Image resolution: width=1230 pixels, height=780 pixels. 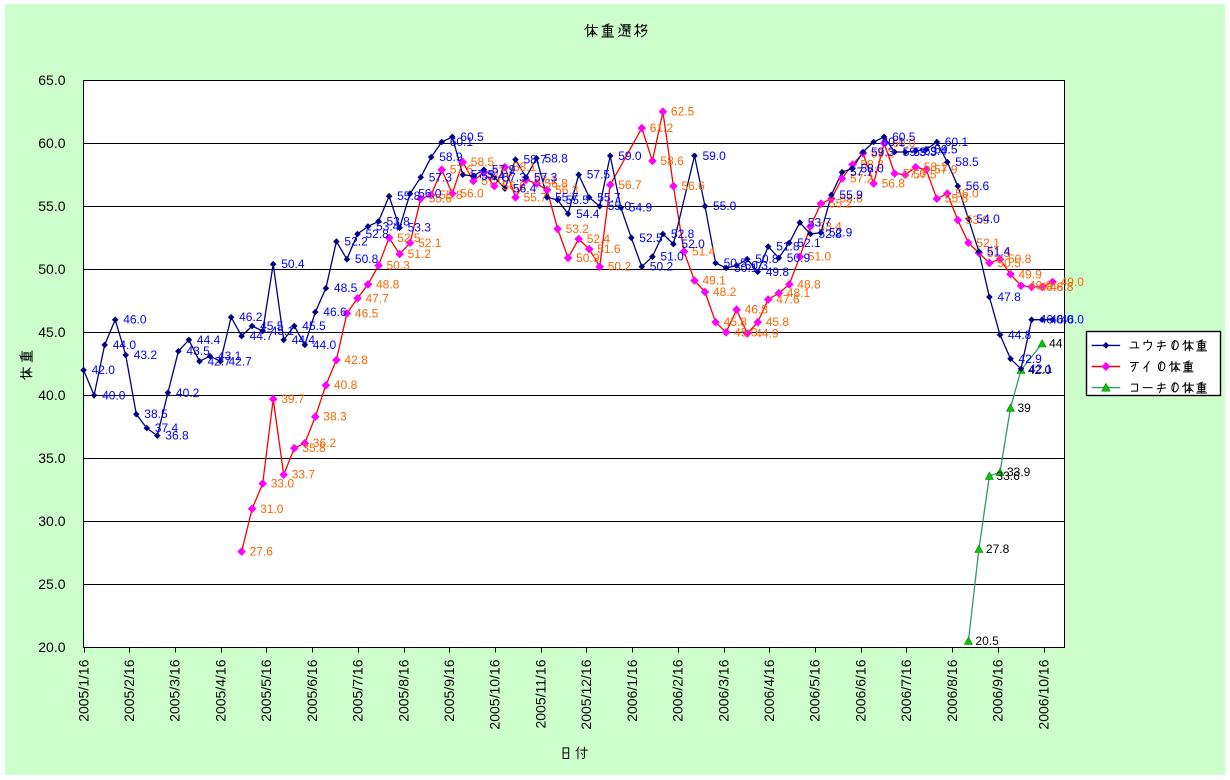 I want to click on svg-text: 56.8, so click(x=557, y=184).